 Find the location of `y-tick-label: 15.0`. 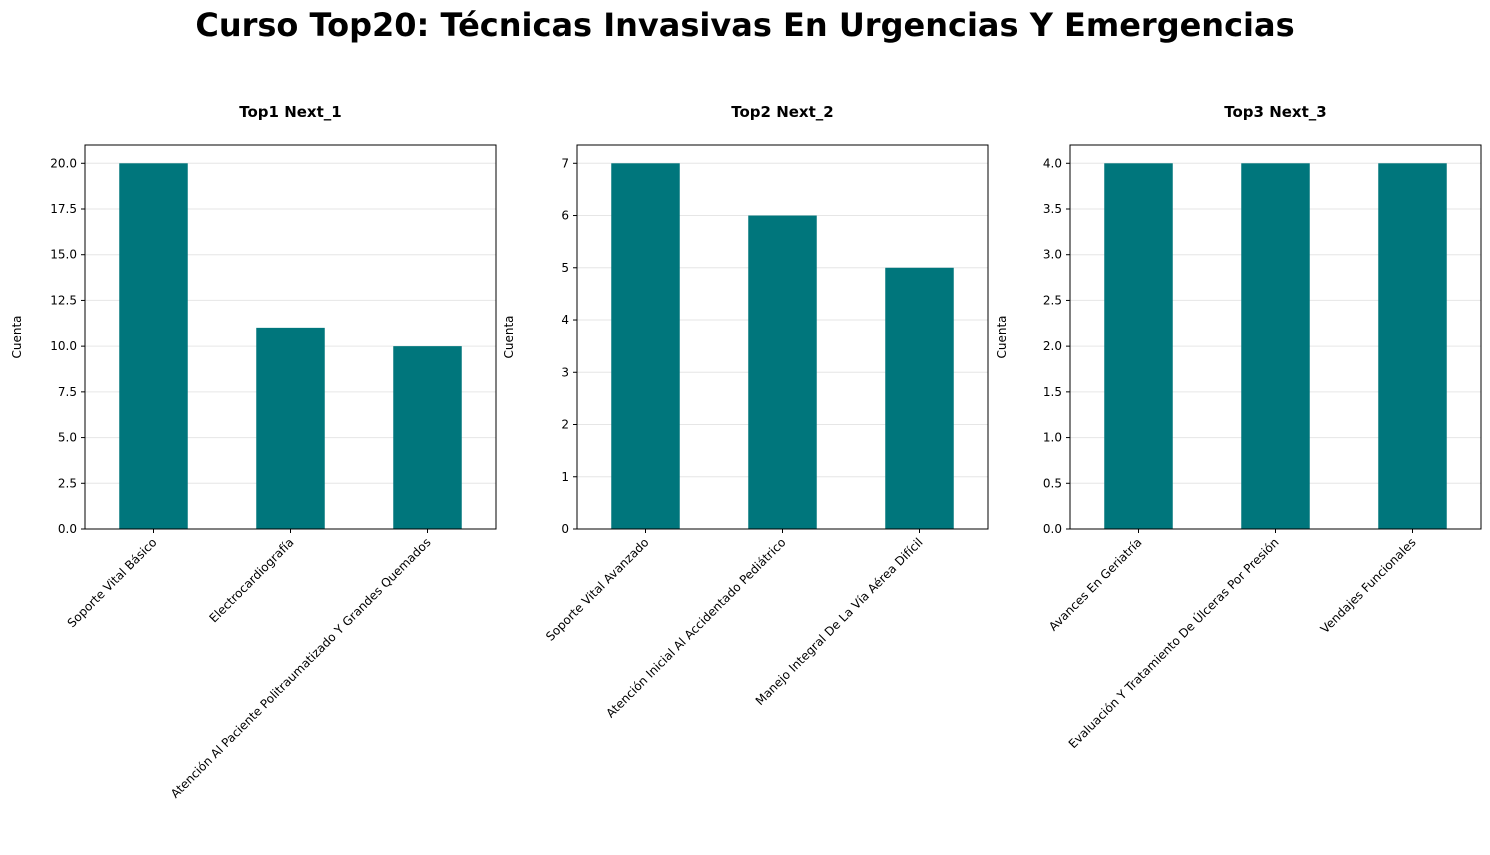

y-tick-label: 15.0 is located at coordinates (63, 255).